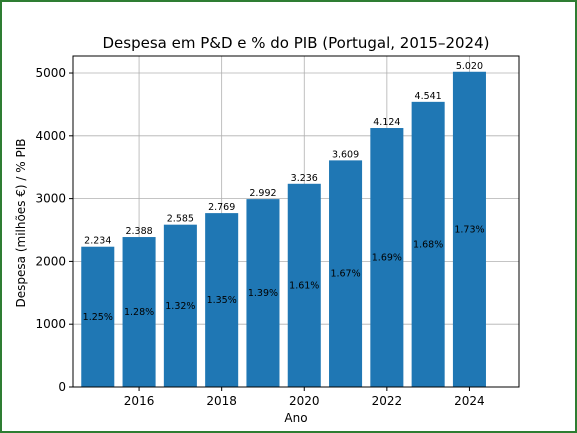 Image resolution: width=577 pixels, height=433 pixels. Describe the element at coordinates (50, 324) in the screenshot. I see `y-tick-label: 1000` at that location.